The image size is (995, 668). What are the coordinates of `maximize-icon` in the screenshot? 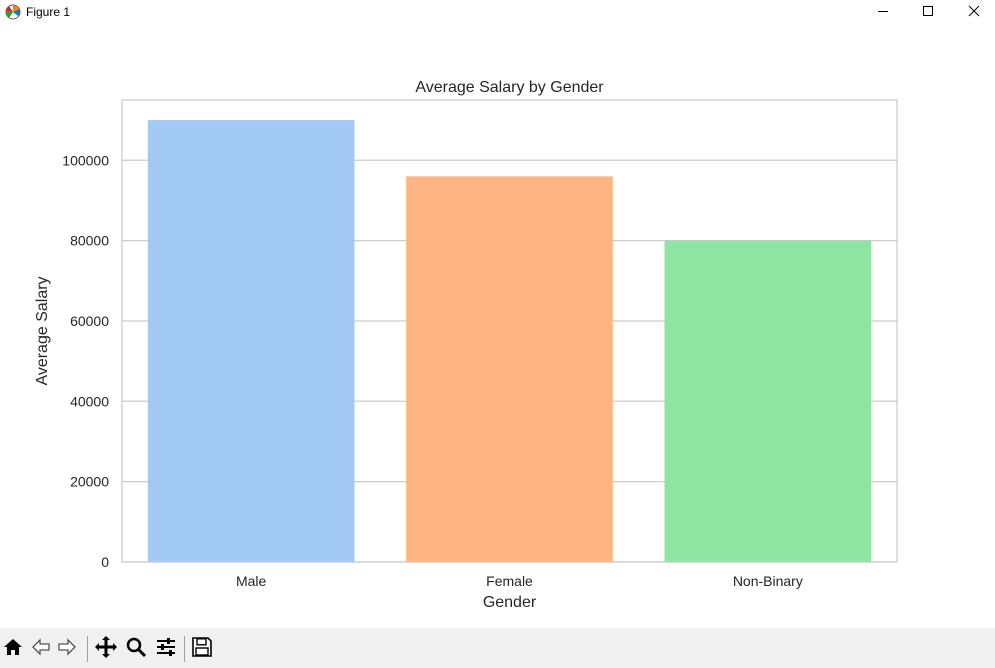 It's located at (928, 13).